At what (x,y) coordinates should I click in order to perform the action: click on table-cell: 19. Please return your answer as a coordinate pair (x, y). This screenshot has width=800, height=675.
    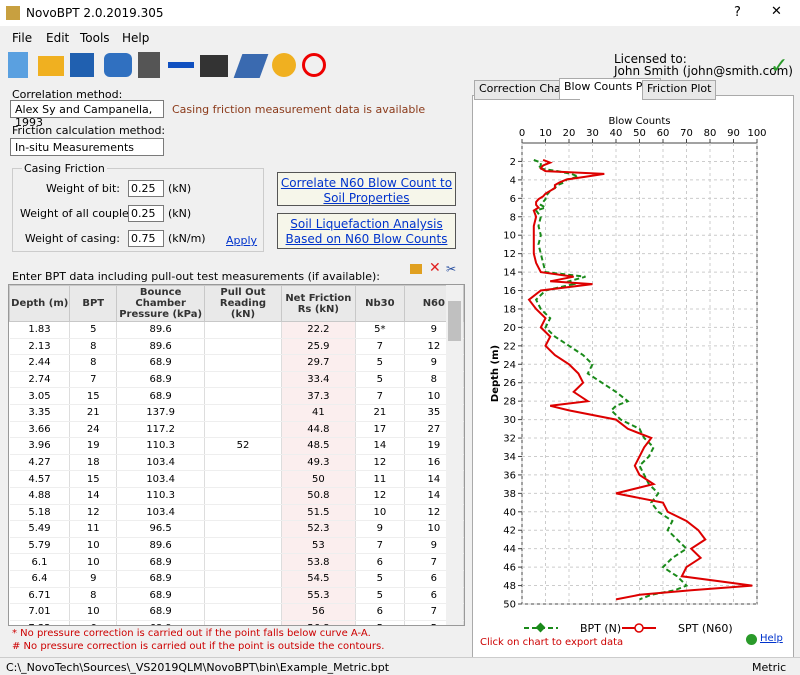
    Looking at the image, I should click on (93, 446).